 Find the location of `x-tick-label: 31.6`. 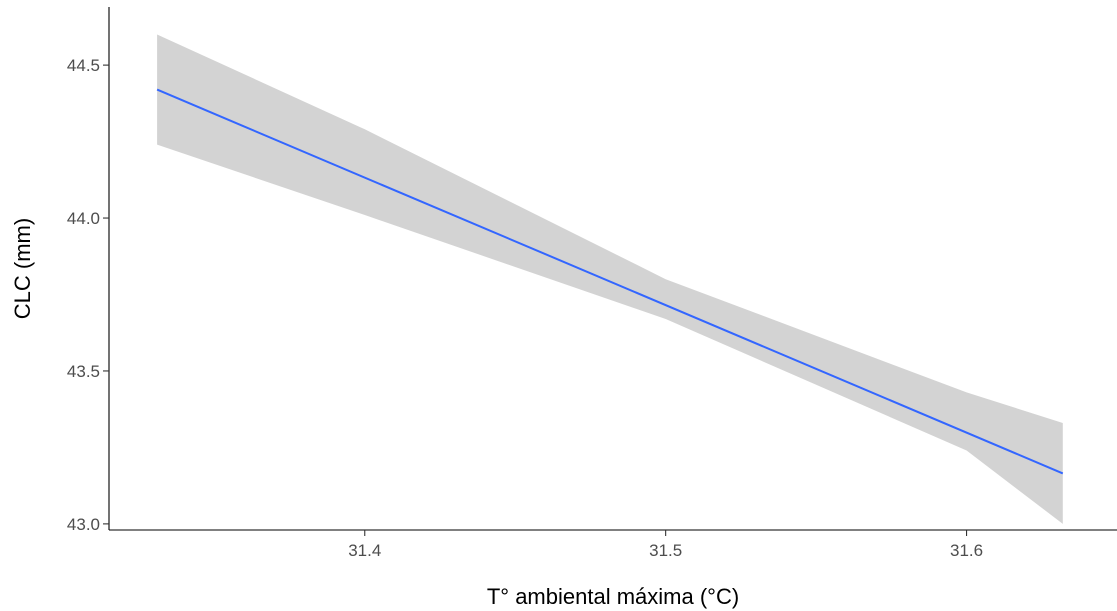

x-tick-label: 31.6 is located at coordinates (966, 550).